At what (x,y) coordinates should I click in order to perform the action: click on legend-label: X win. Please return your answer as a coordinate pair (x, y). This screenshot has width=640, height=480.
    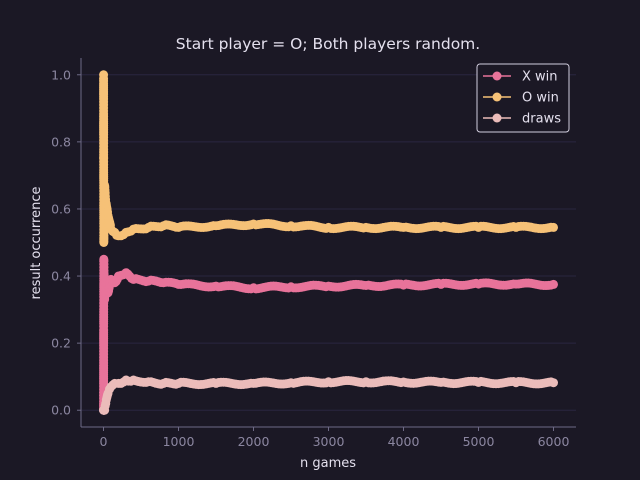
    Looking at the image, I should click on (540, 77).